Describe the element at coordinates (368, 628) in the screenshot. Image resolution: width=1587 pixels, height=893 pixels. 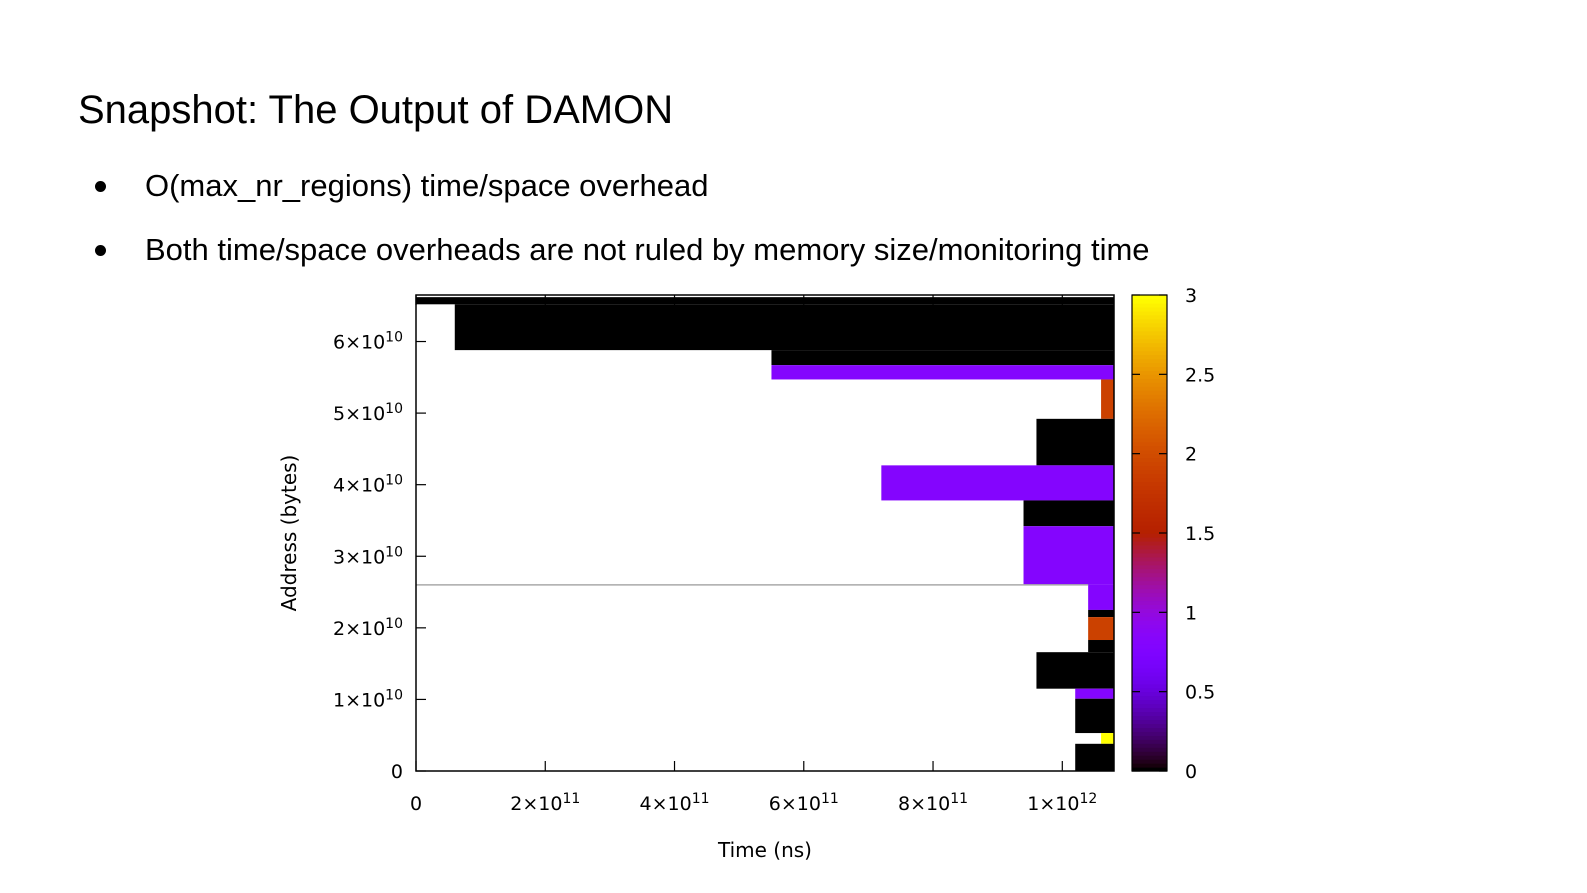
I see `y-tick-label: 2×10¹⁰` at that location.